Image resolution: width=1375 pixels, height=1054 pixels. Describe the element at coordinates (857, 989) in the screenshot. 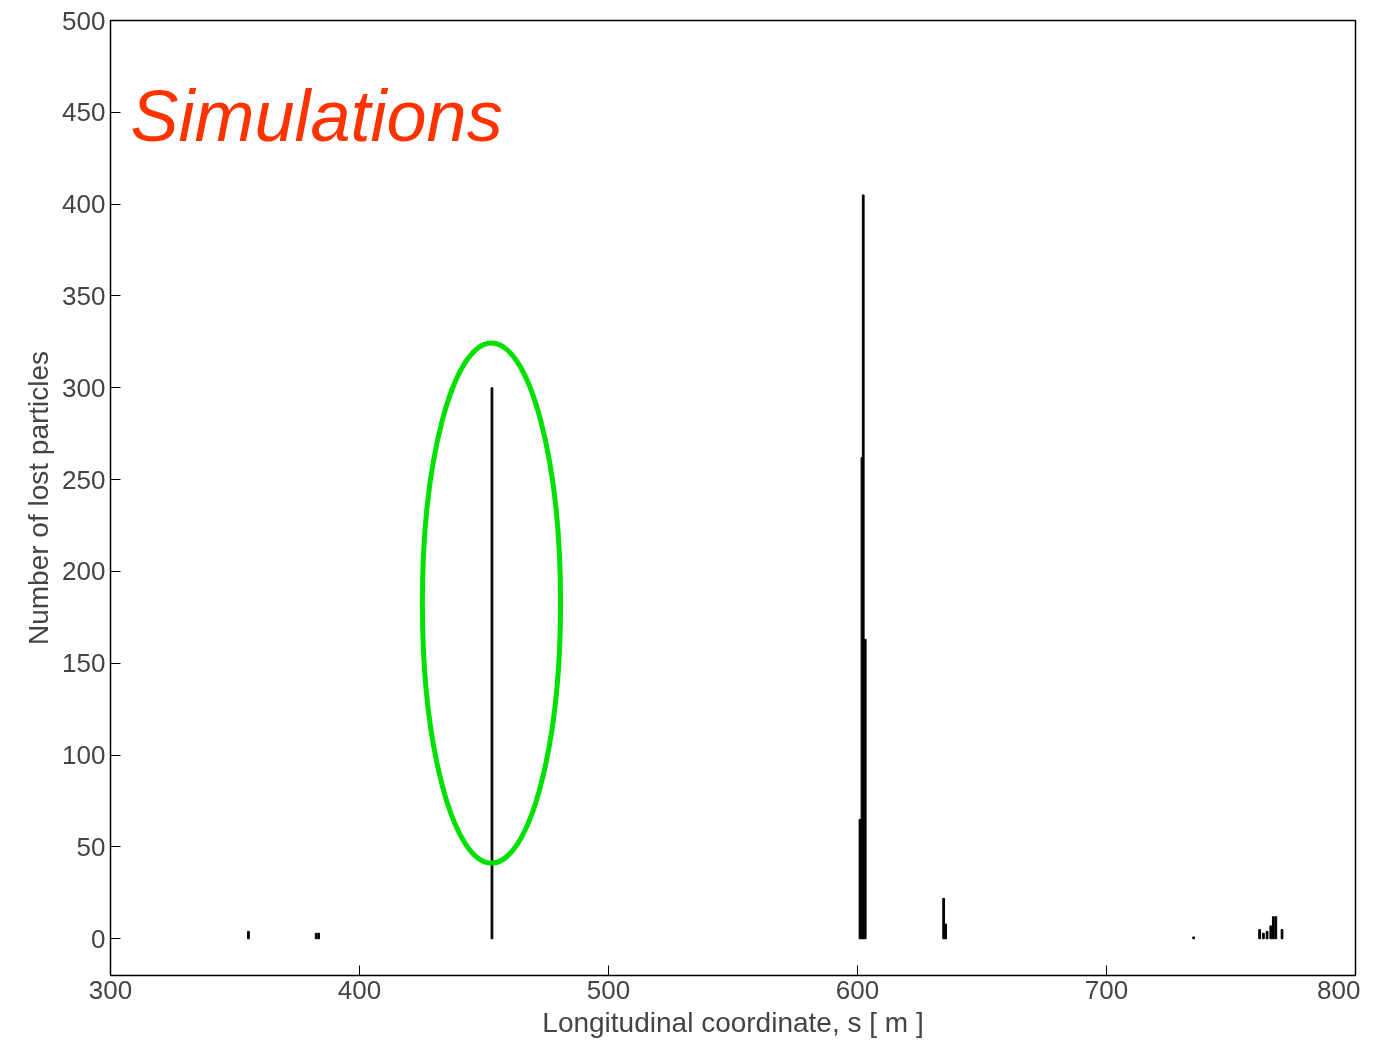

I see `x-tick-label: 600` at that location.